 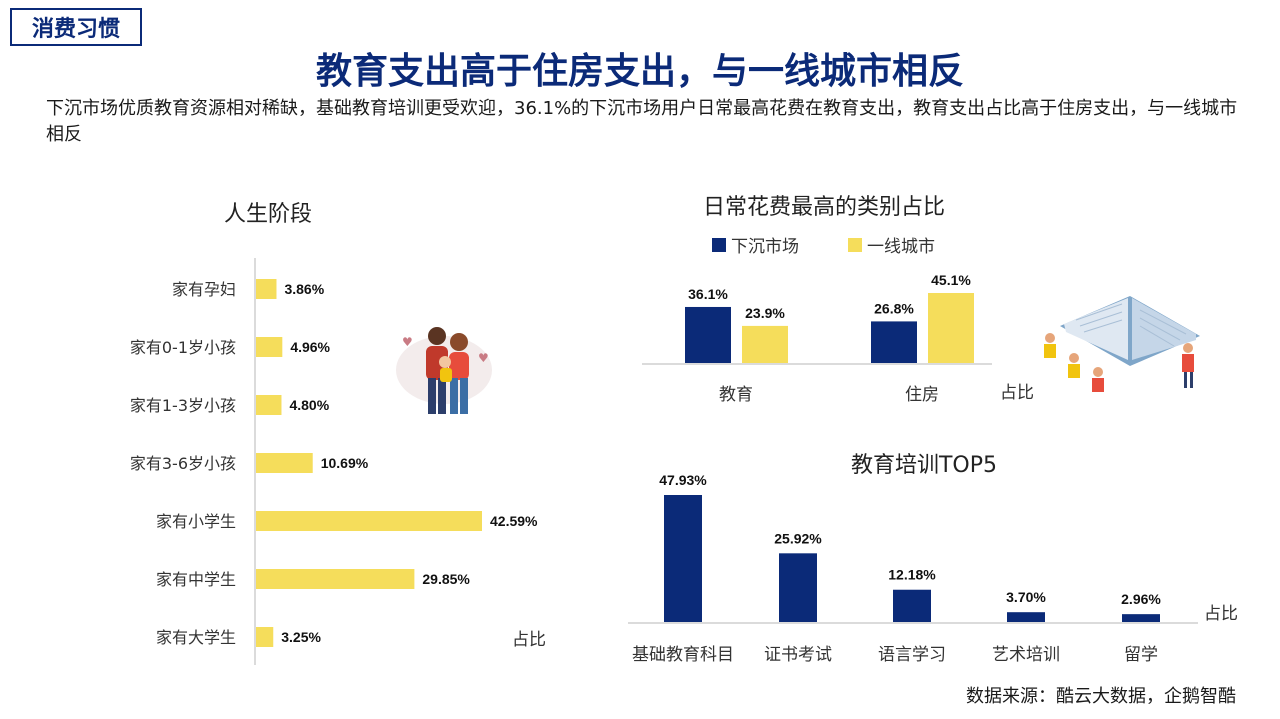 I want to click on legend-swatch-lower-tier, so click(x=719, y=245).